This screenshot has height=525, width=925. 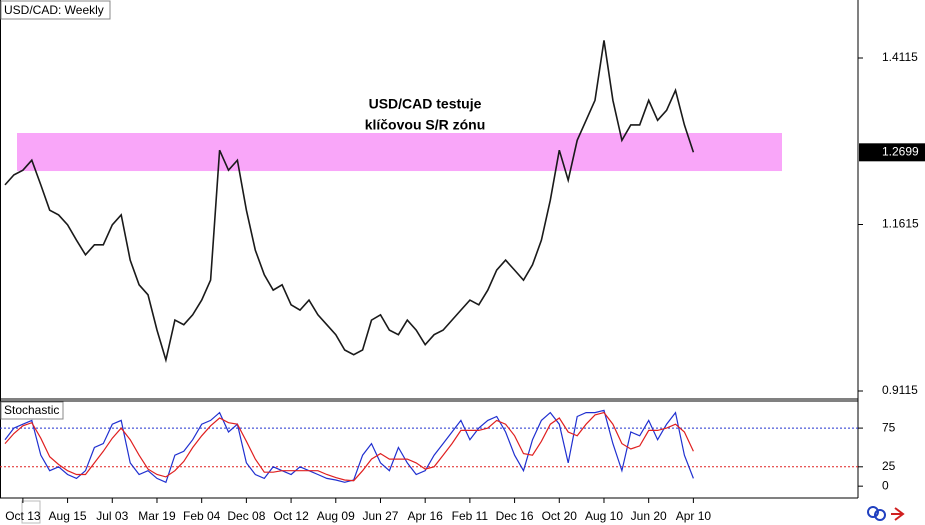 I want to click on title-box, so click(x=55, y=10).